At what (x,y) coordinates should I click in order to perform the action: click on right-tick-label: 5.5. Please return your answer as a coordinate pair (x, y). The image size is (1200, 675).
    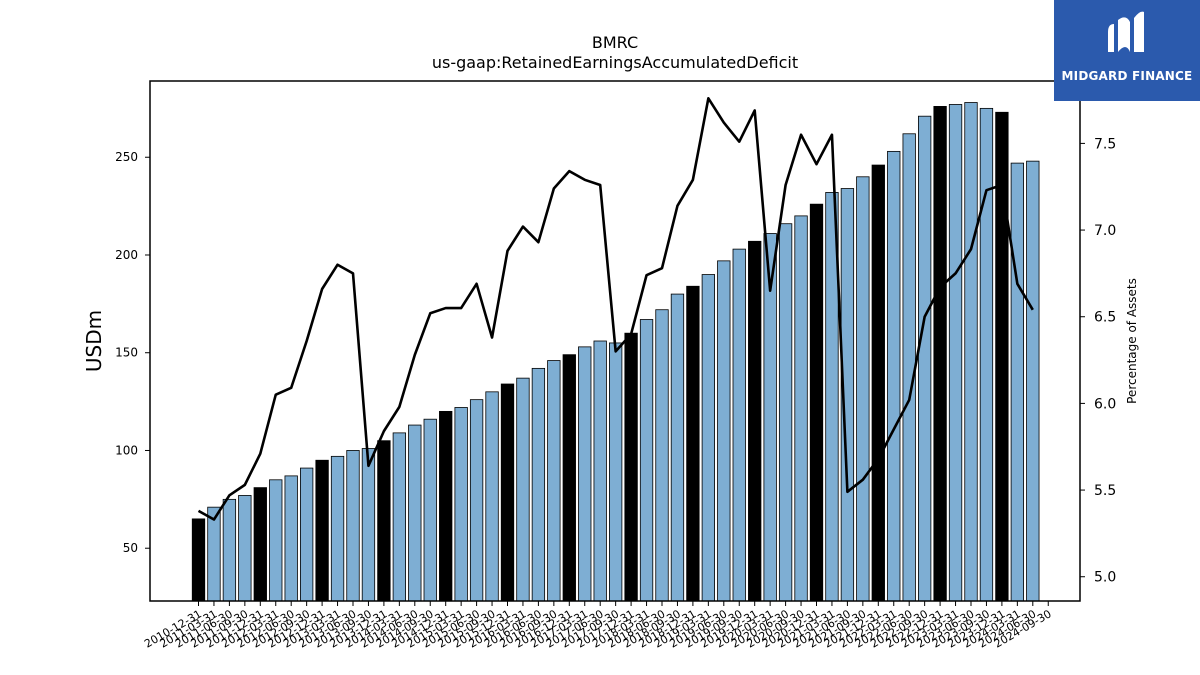
    Looking at the image, I should click on (1105, 491).